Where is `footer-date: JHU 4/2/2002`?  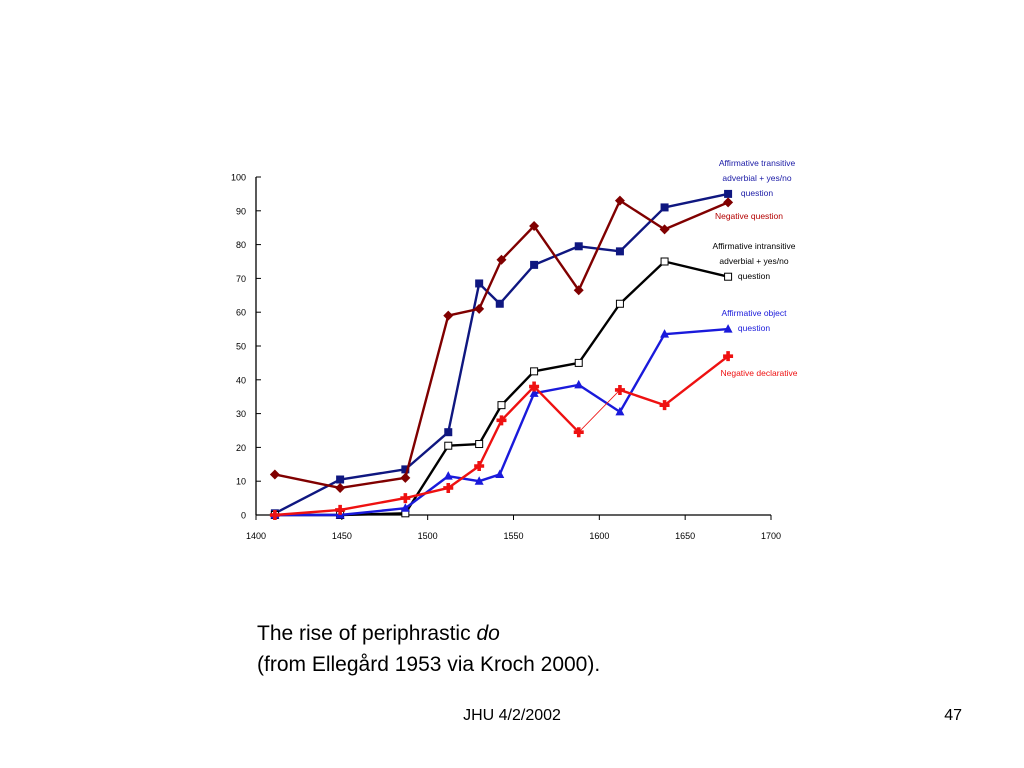 footer-date: JHU 4/2/2002 is located at coordinates (512, 715).